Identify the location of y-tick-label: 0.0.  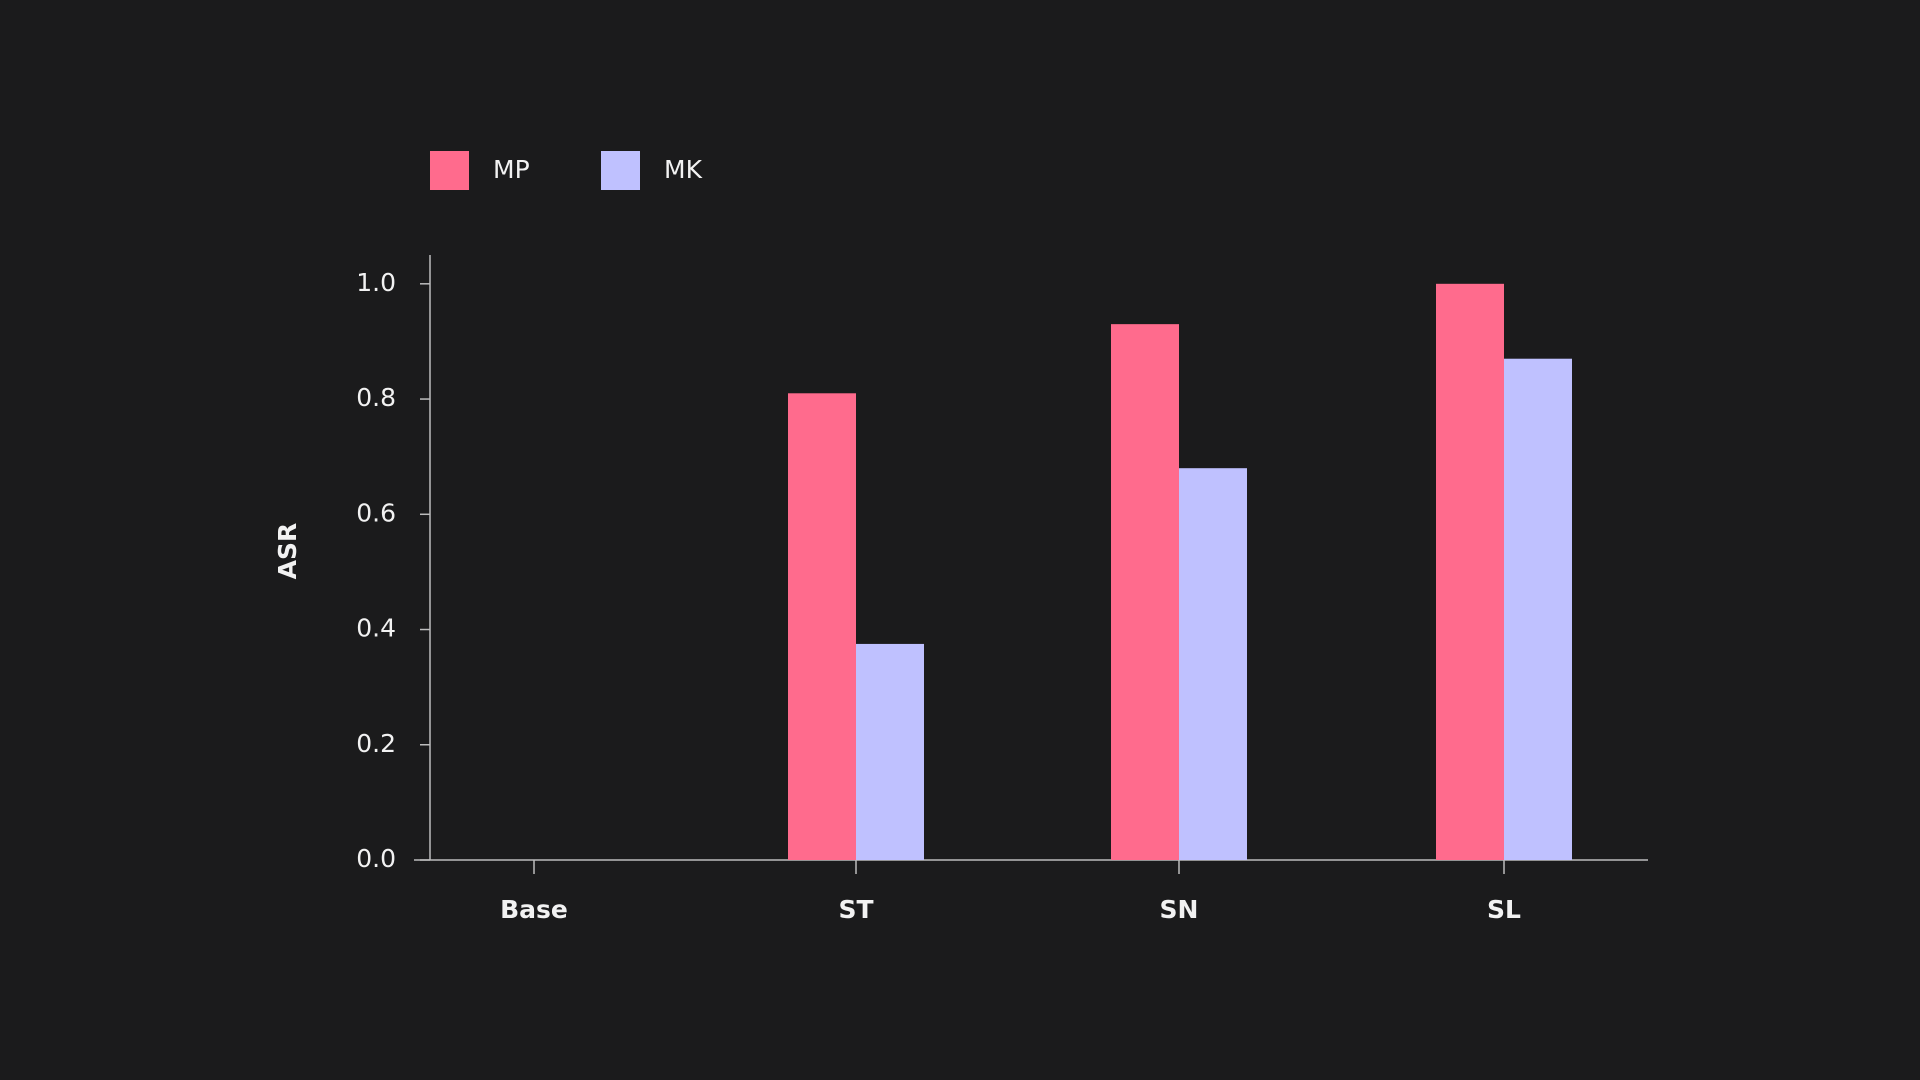
(376, 858).